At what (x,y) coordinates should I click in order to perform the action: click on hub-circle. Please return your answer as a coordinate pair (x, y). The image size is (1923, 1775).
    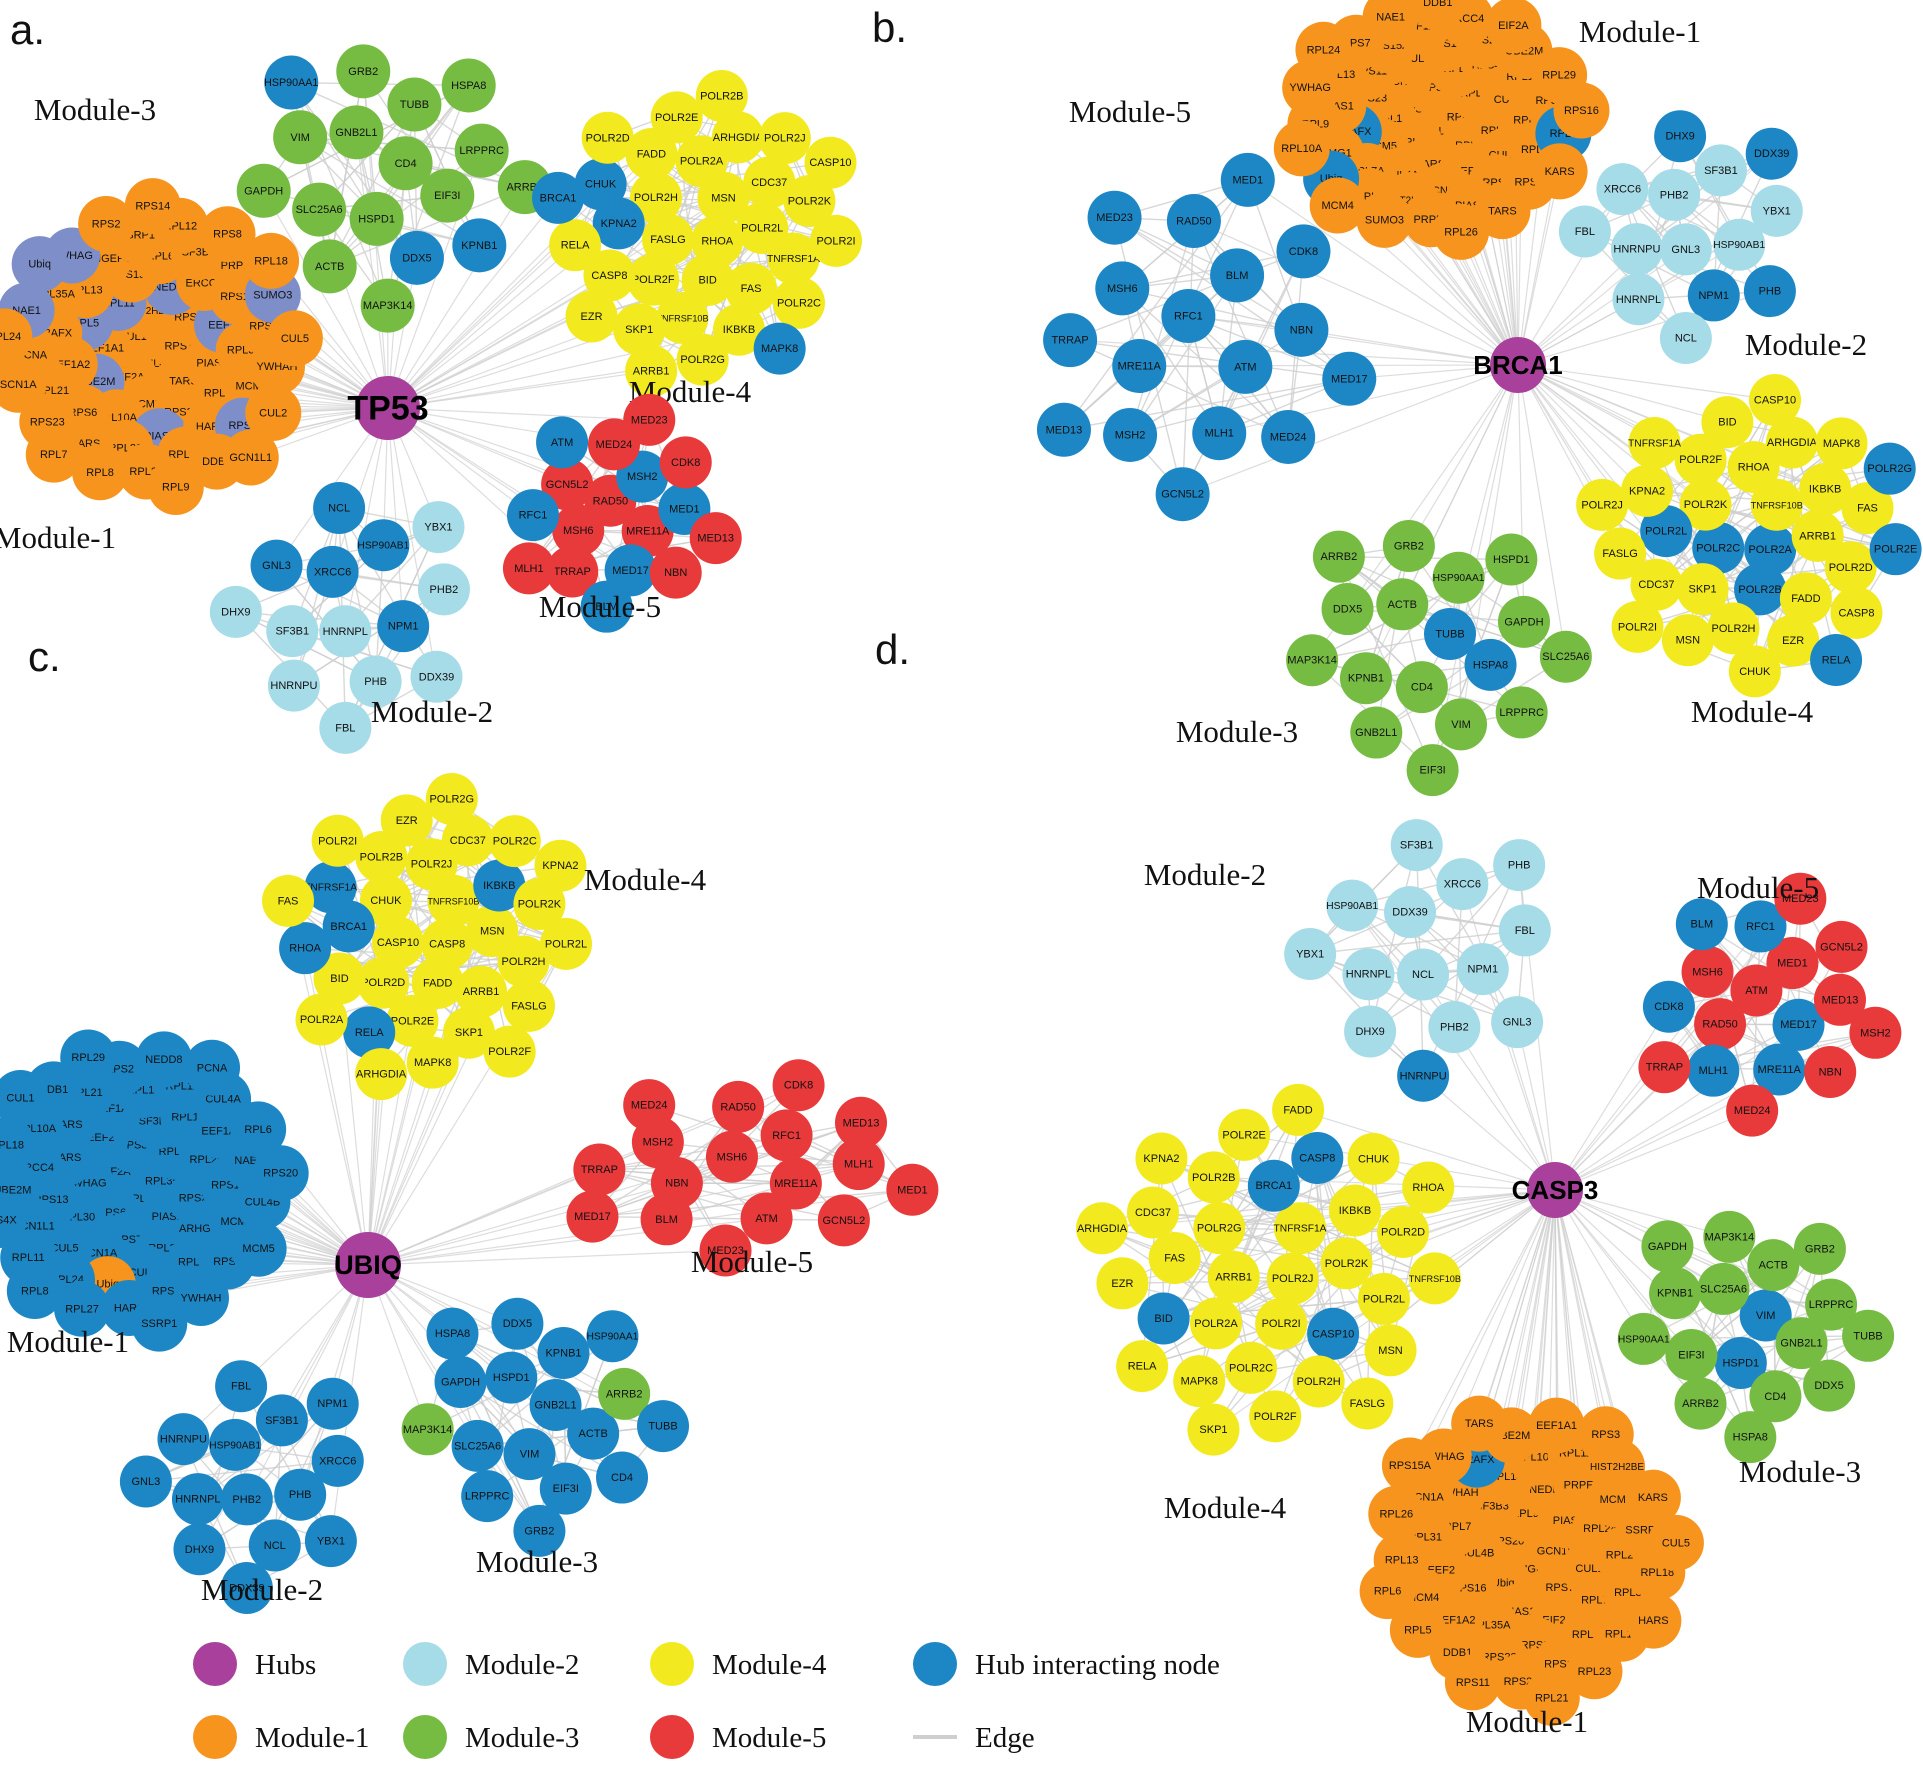
    Looking at the image, I should click on (1555, 1190).